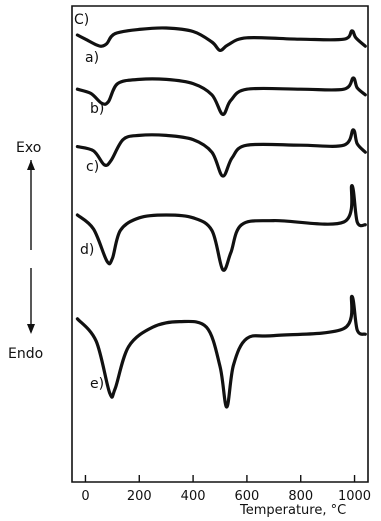  What do you see at coordinates (221, 39) in the screenshot?
I see `curve-a` at bounding box center [221, 39].